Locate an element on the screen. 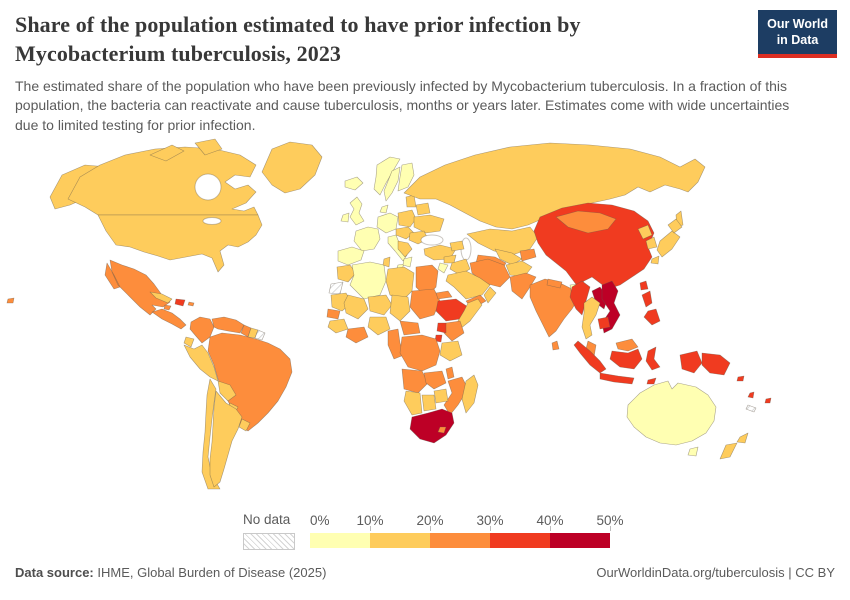  legend-bin-30-40% is located at coordinates (520, 540).